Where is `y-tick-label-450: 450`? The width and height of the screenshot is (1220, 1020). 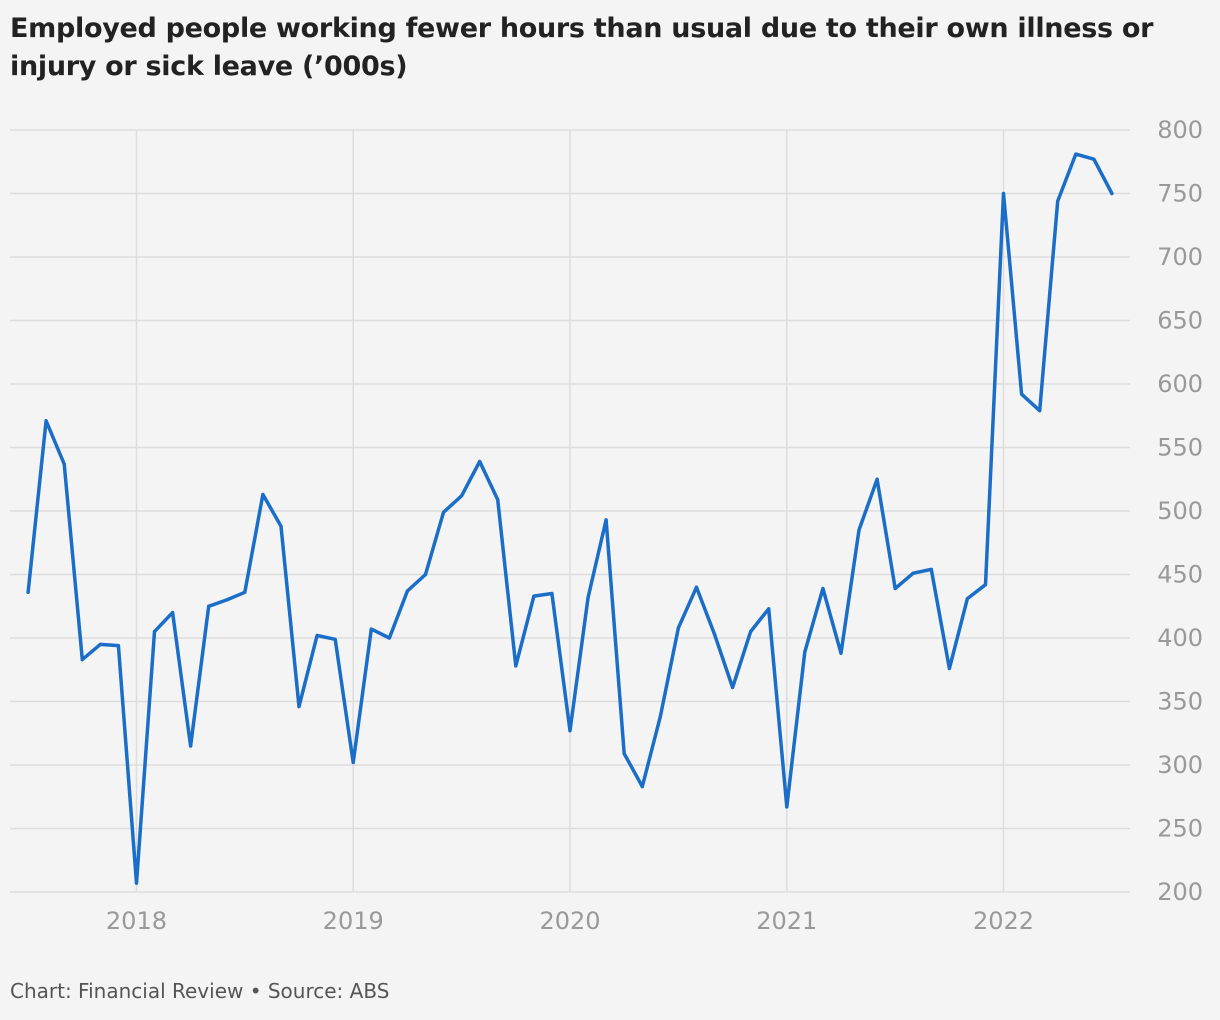 y-tick-label-450: 450 is located at coordinates (1180, 575).